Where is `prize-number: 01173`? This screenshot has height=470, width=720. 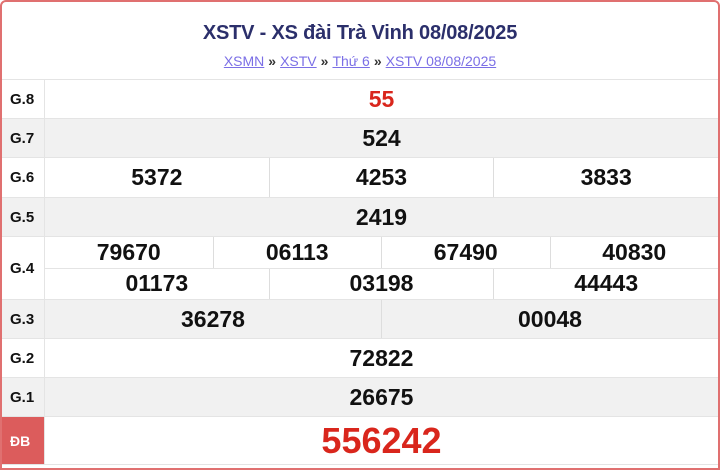
prize-number: 01173 is located at coordinates (157, 283).